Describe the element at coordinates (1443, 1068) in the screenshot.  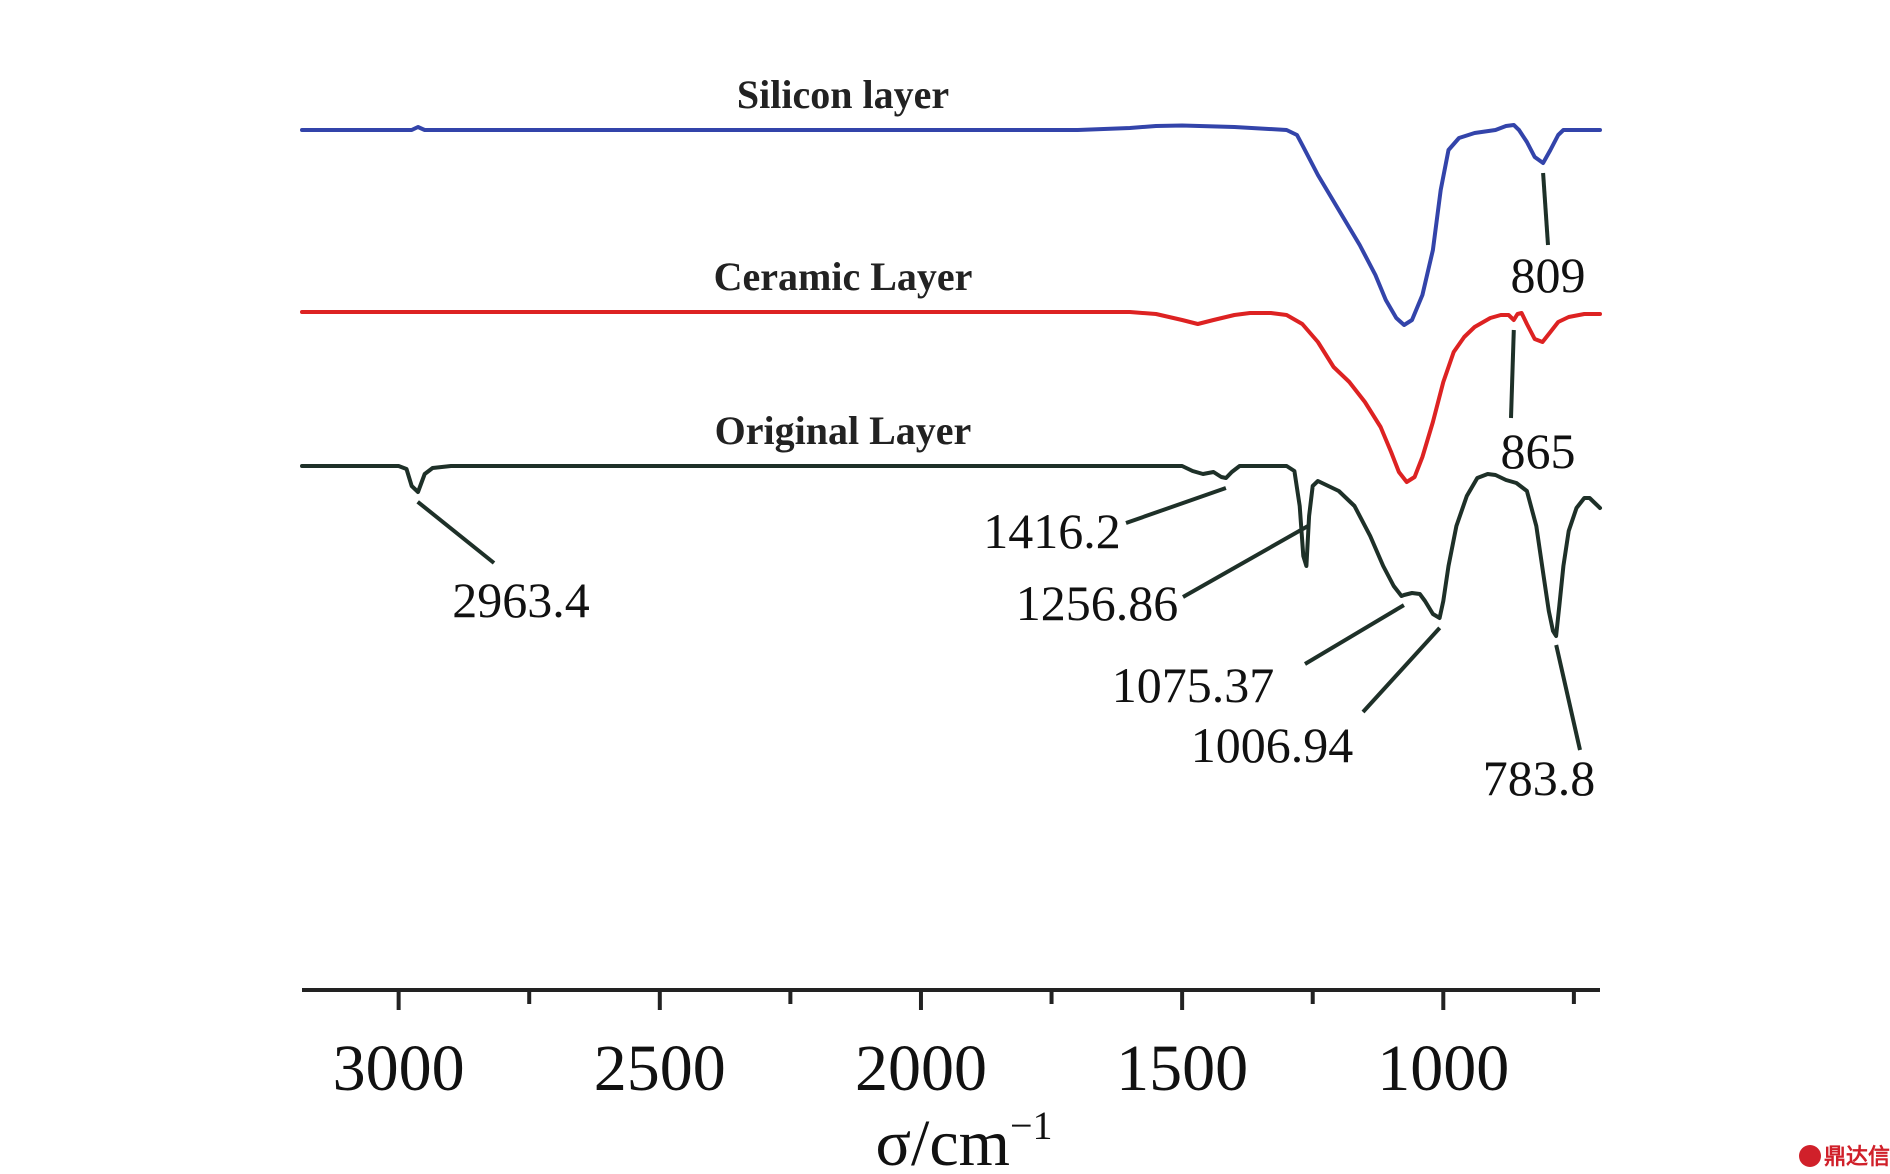
I see `x-tick-label-1000: 1000` at that location.